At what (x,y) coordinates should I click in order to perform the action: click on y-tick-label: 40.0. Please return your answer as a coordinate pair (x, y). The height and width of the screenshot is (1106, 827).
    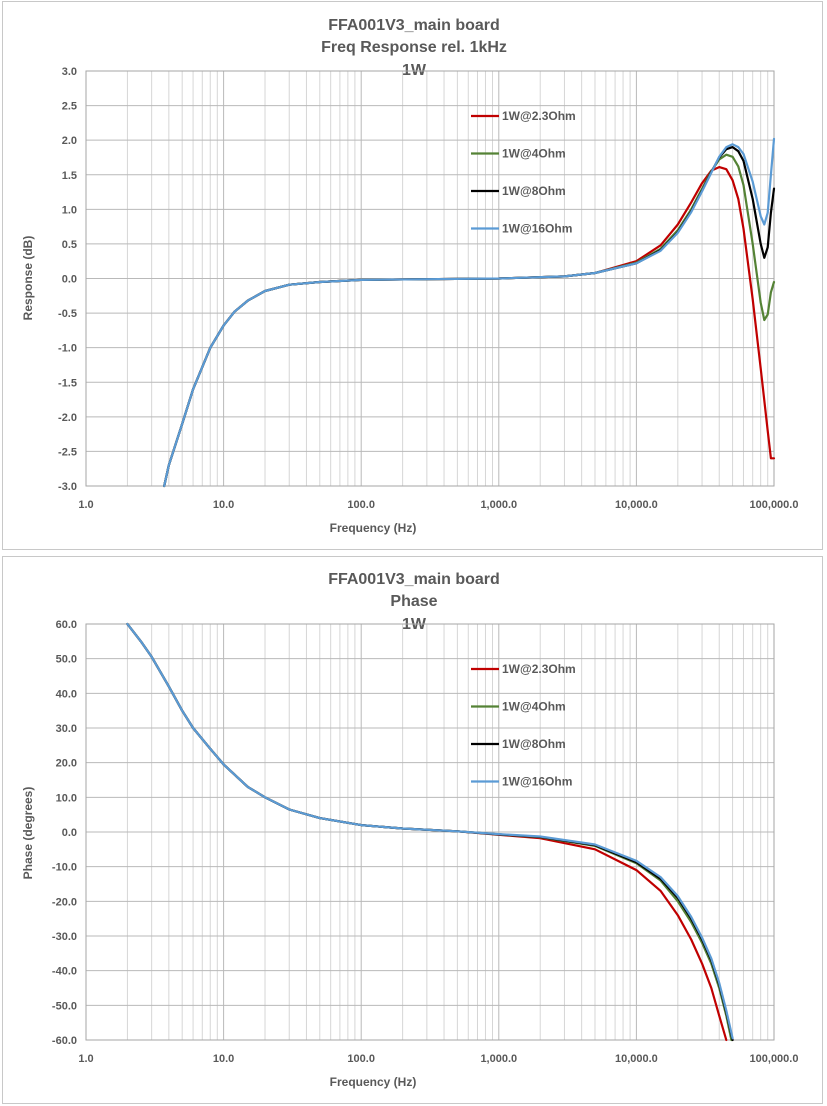
    Looking at the image, I should click on (66, 694).